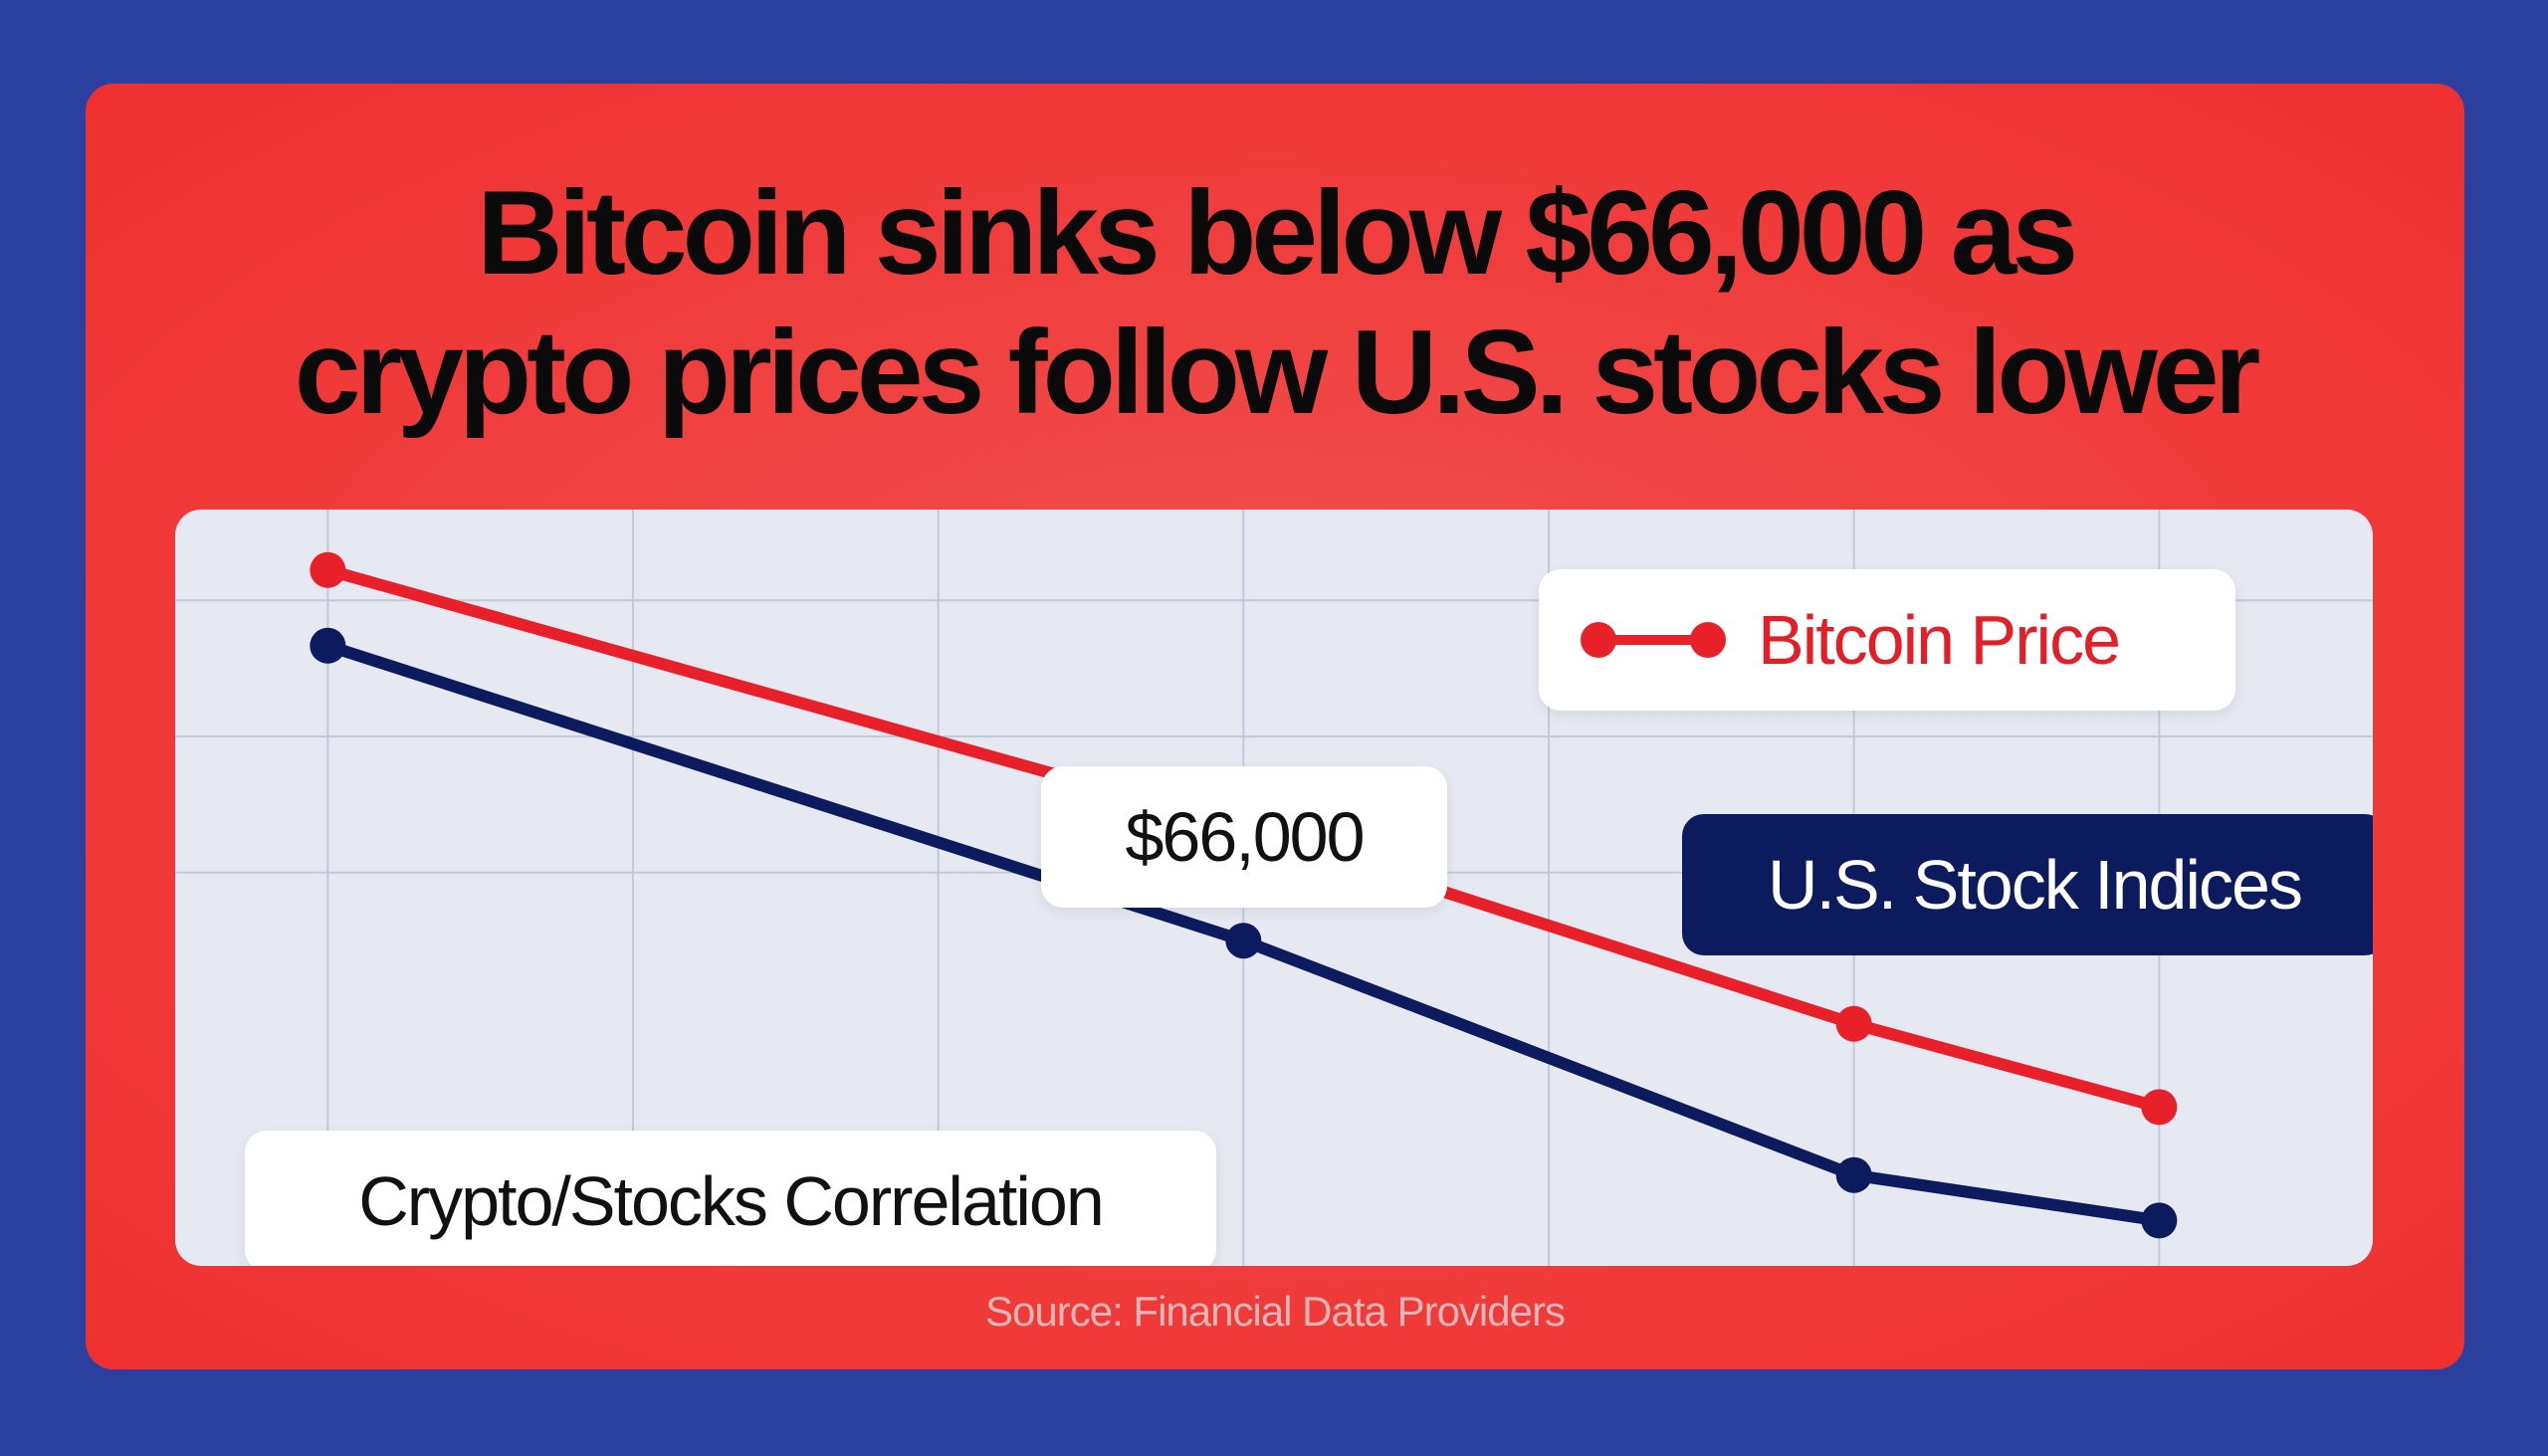  What do you see at coordinates (2027, 884) in the screenshot?
I see `stocks-series-label: U.S. Stock Indices` at bounding box center [2027, 884].